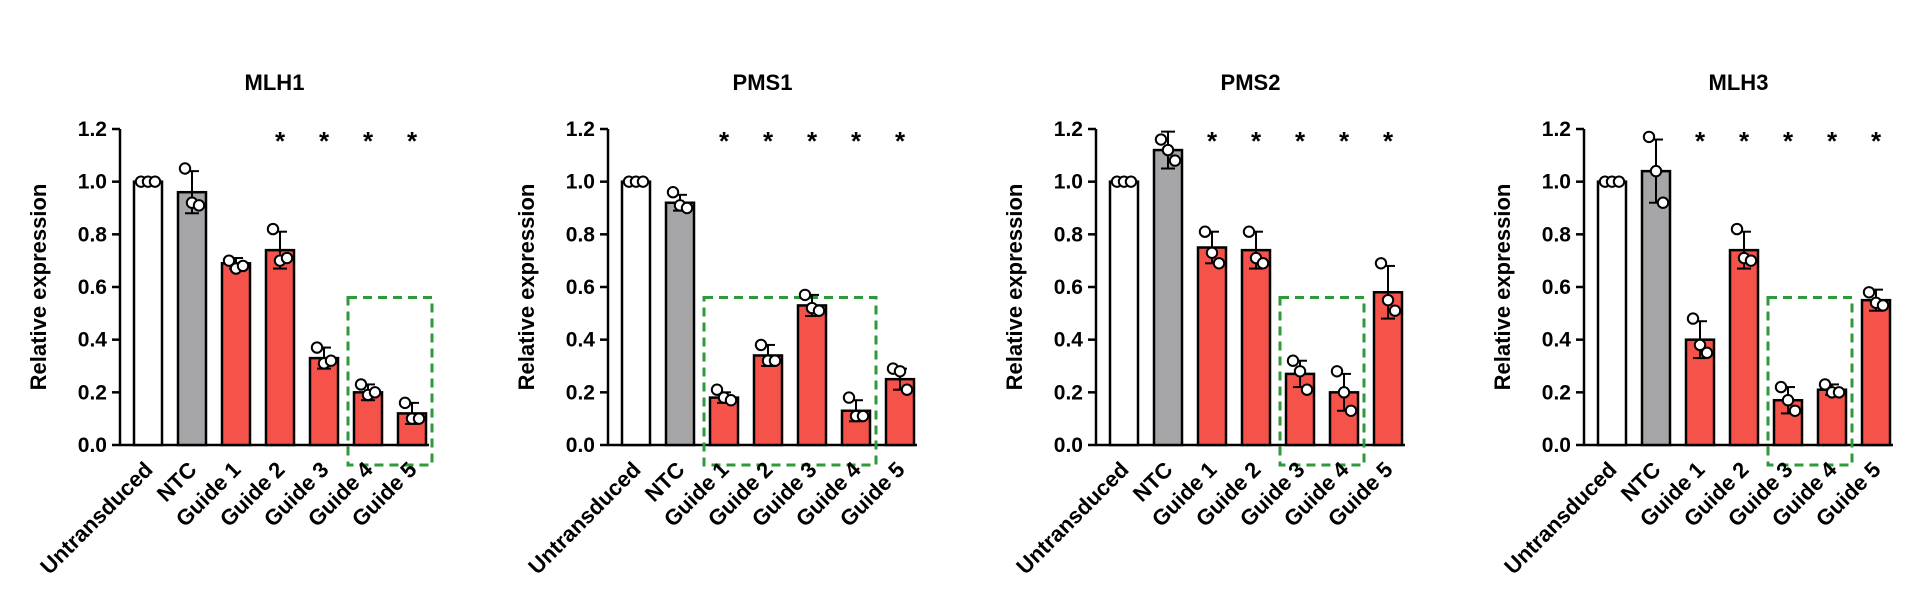 The image size is (1920, 608). I want to click on chart-title: MLH3, so click(1739, 82).